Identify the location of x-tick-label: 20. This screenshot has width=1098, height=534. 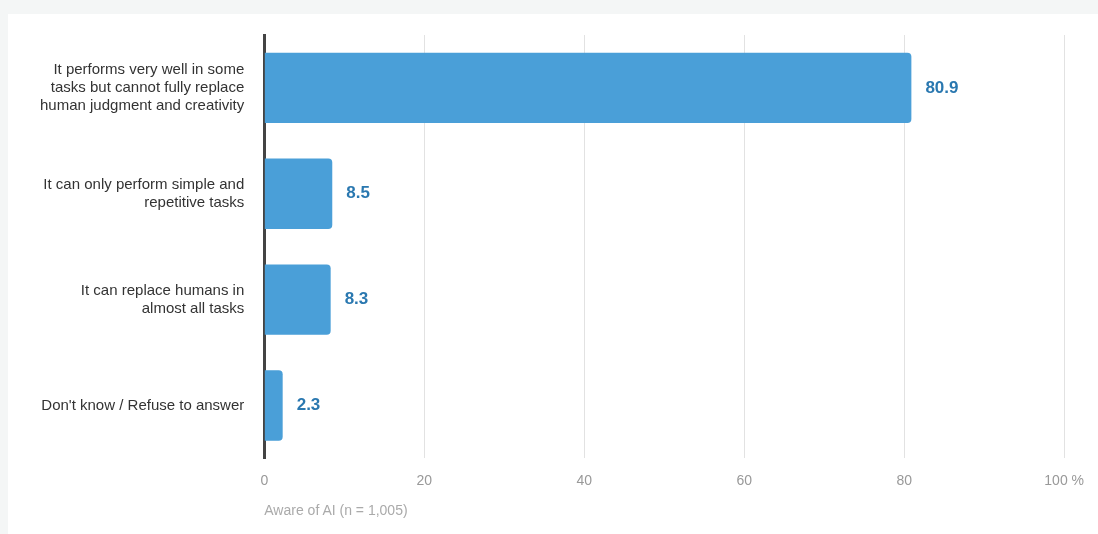
(424, 479).